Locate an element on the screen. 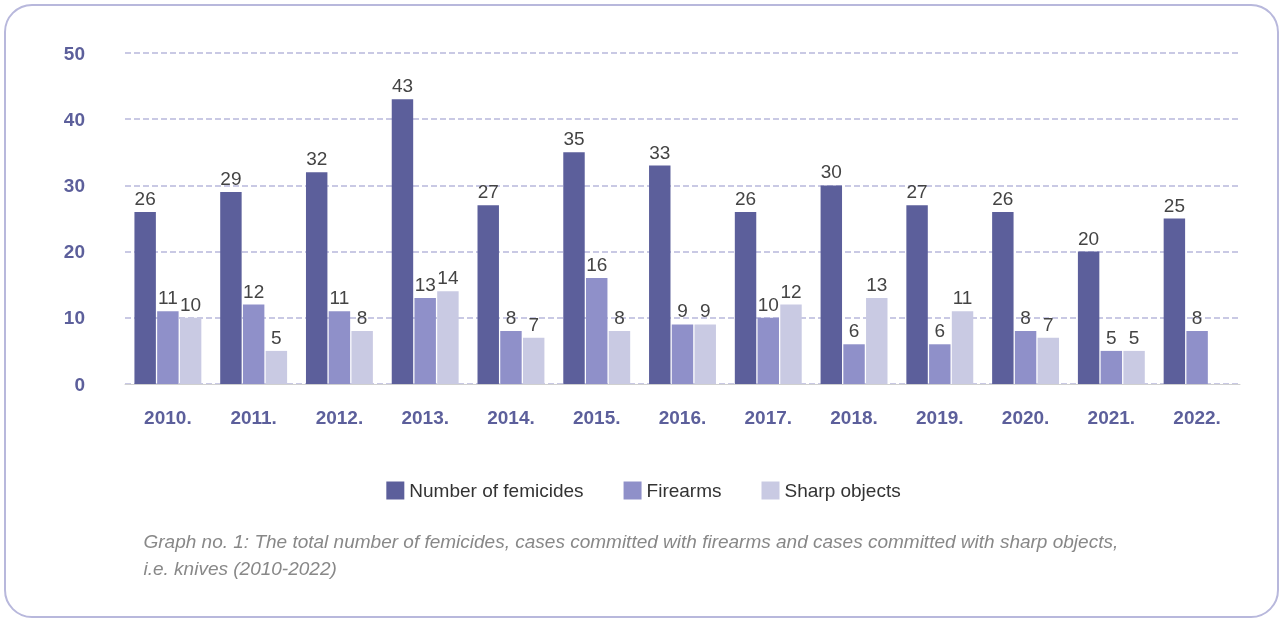  y-tick-label: 20 is located at coordinates (74, 252).